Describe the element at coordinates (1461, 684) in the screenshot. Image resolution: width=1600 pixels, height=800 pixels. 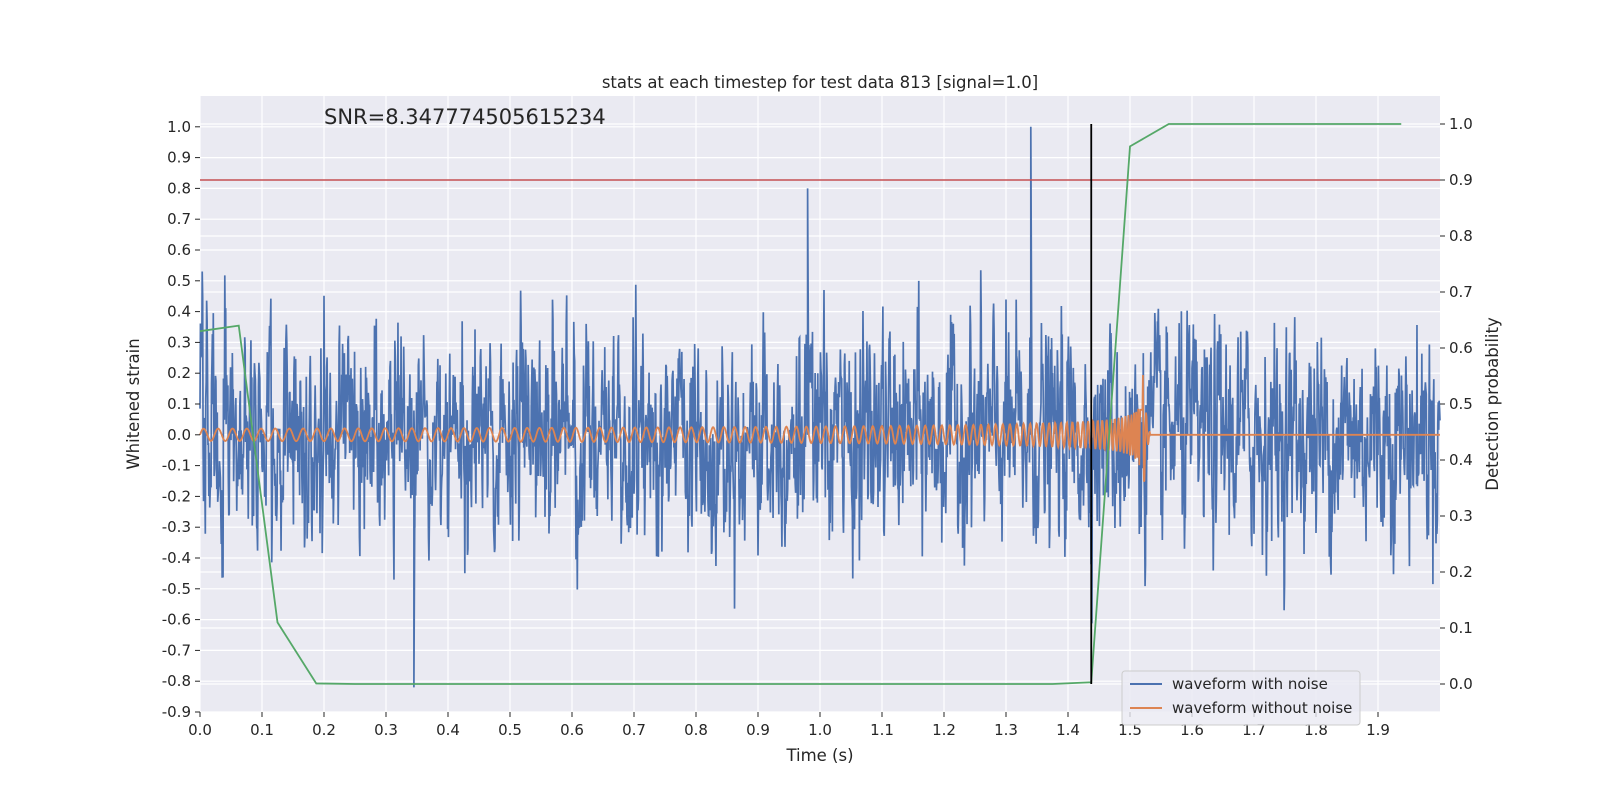
I see `y-right-tick-label: 0.0` at that location.